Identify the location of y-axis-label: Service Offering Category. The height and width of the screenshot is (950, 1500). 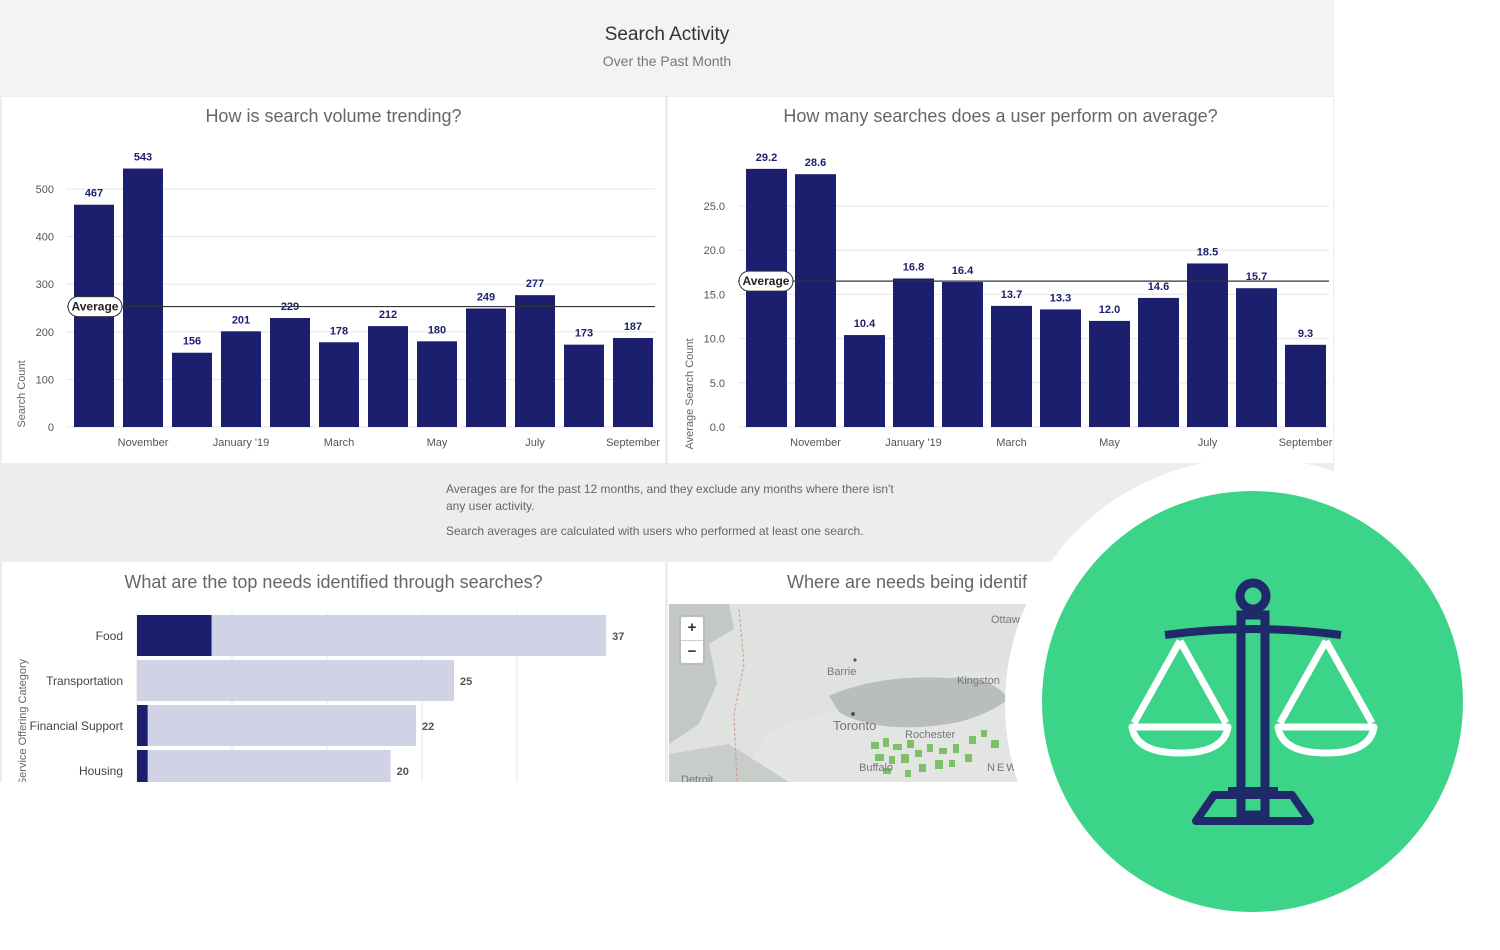
(23, 720).